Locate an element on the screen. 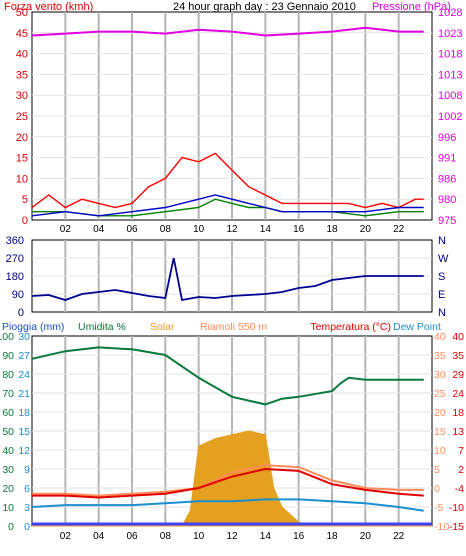 This screenshot has width=466, height=556. bottom-x-tick-labels: 02 04 06 08 10 12 14 16 18 20 22 is located at coordinates (232, 536).